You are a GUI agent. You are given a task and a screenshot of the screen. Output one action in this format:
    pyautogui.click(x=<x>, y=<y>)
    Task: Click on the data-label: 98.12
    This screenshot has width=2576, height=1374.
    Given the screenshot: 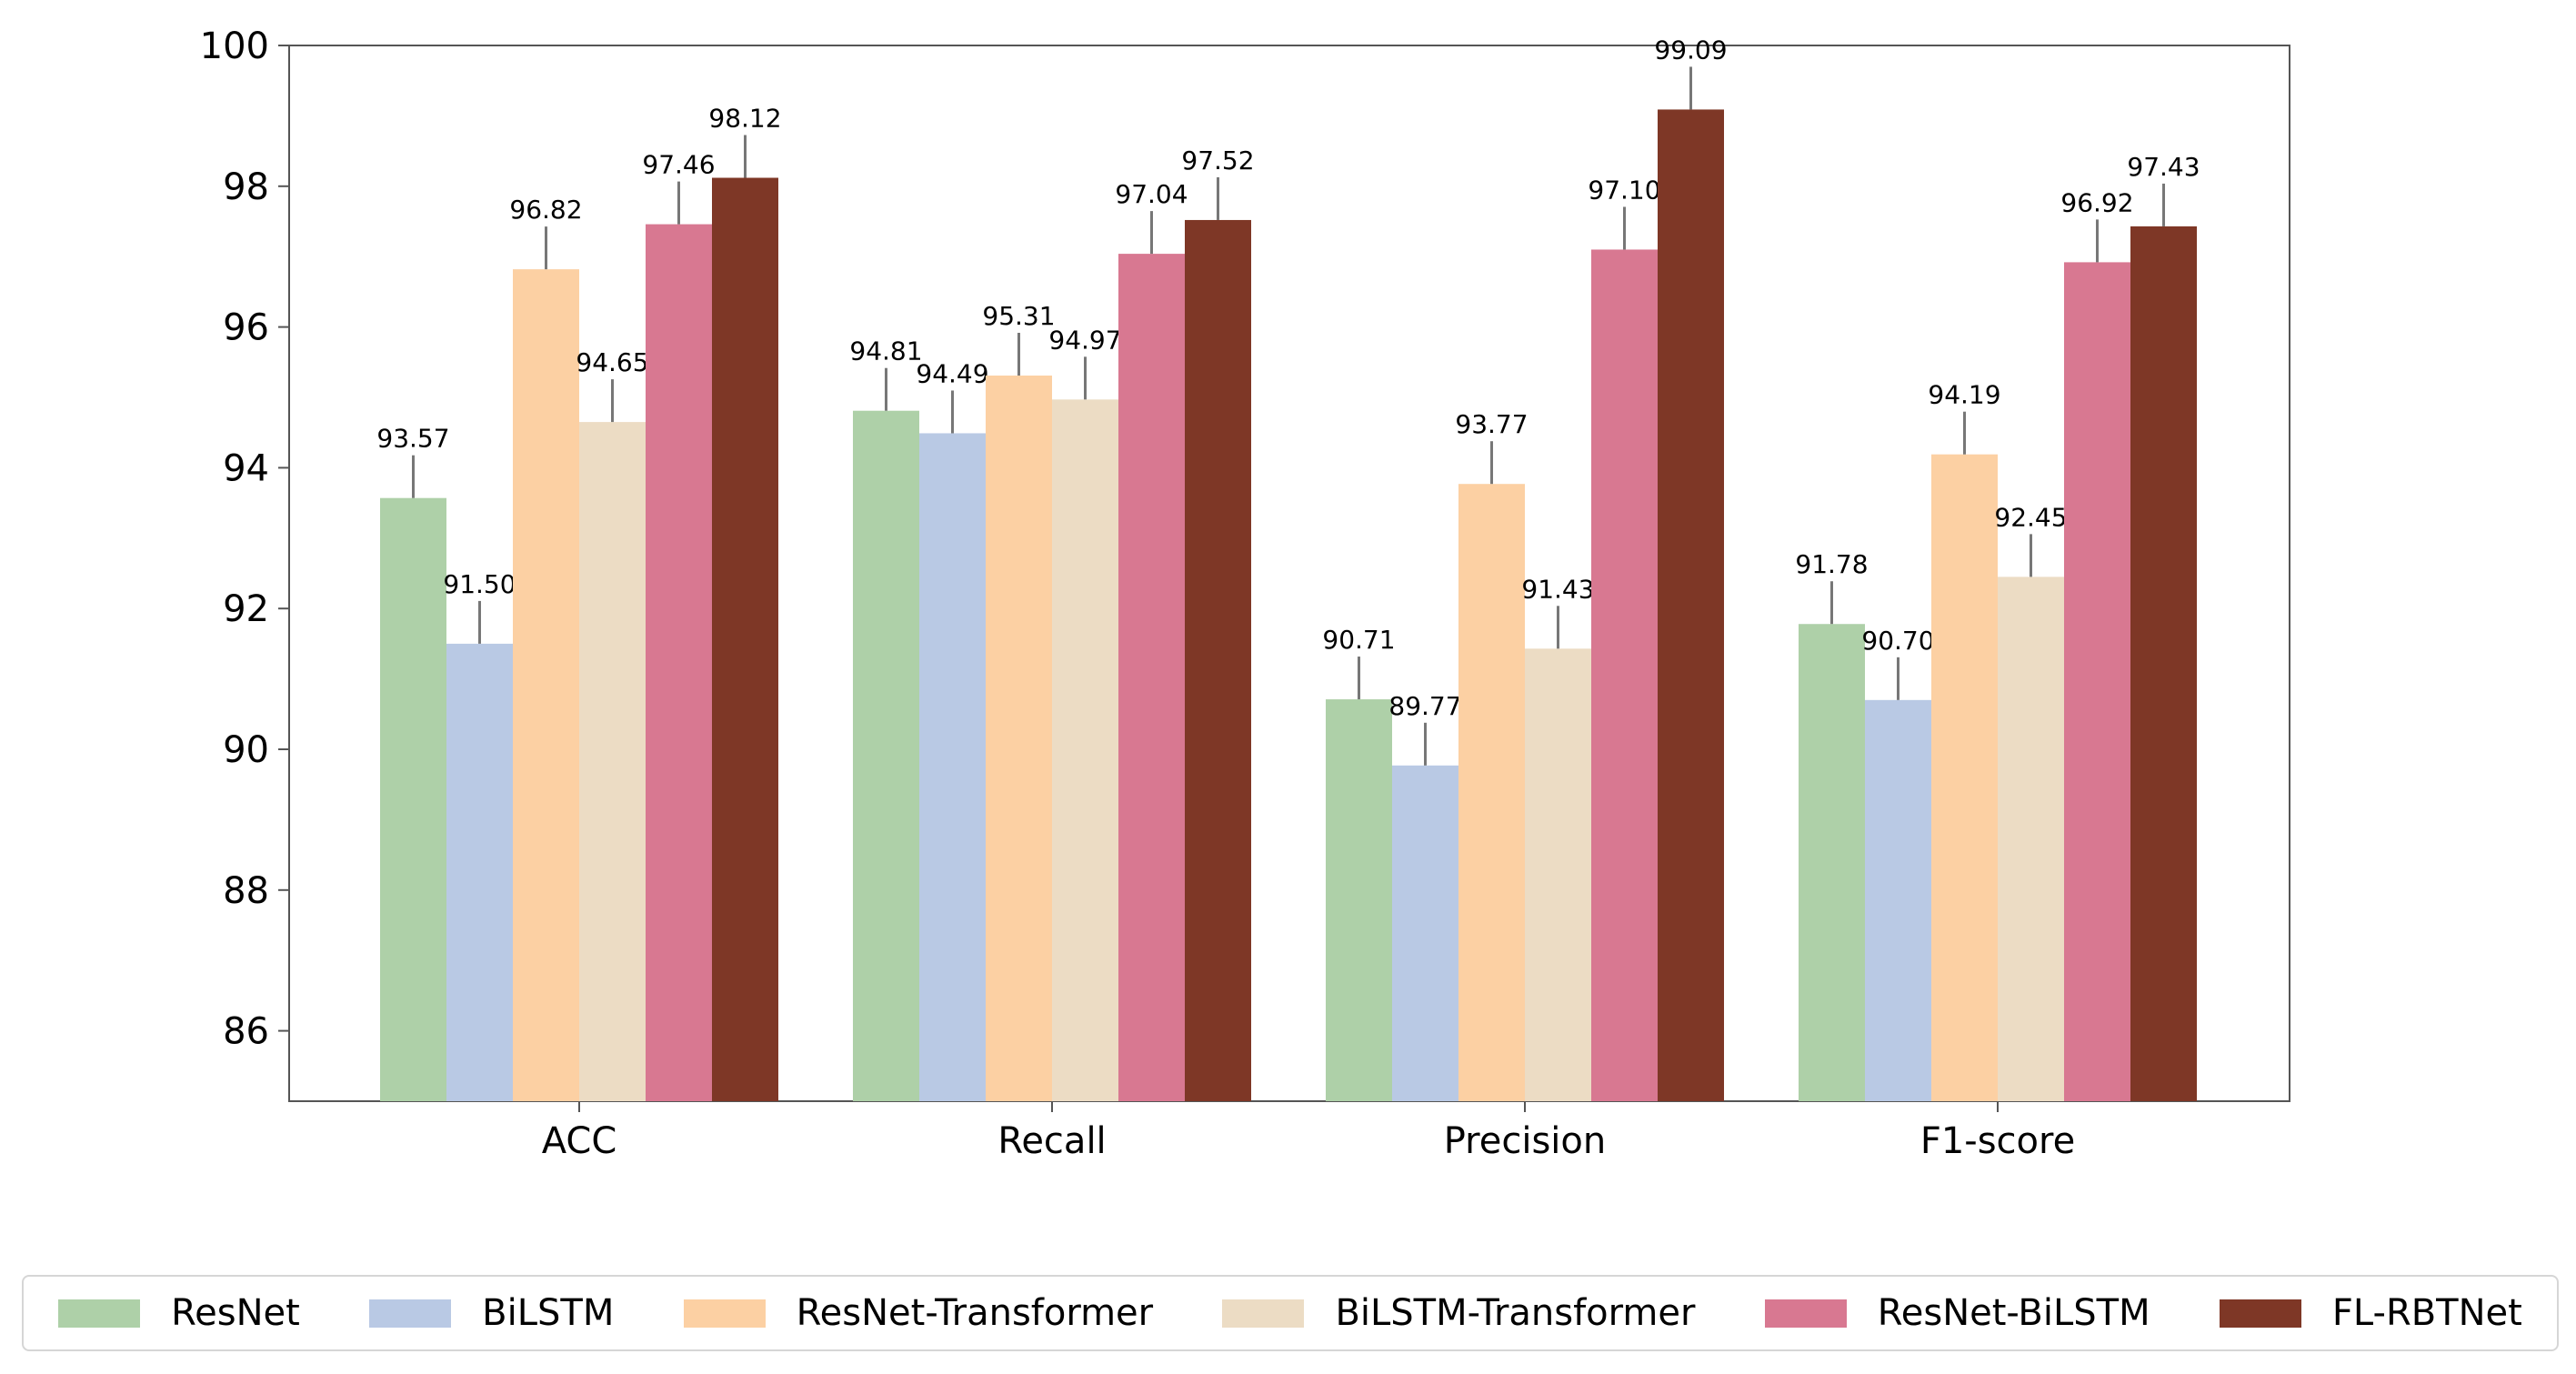 What is the action you would take?
    pyautogui.click(x=745, y=119)
    